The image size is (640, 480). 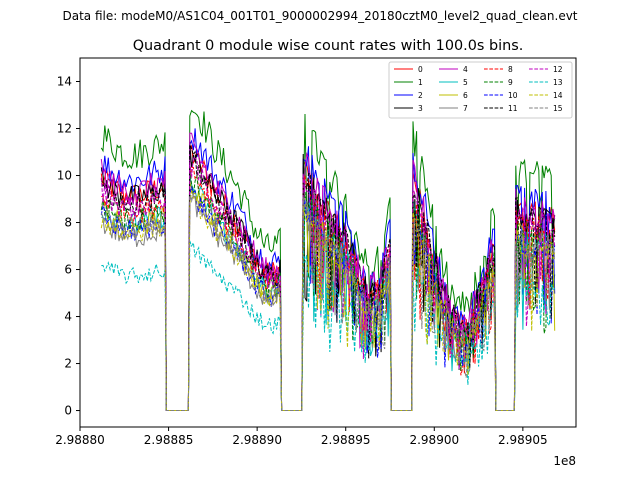 I want to click on legend-label-0: 0, so click(x=420, y=69).